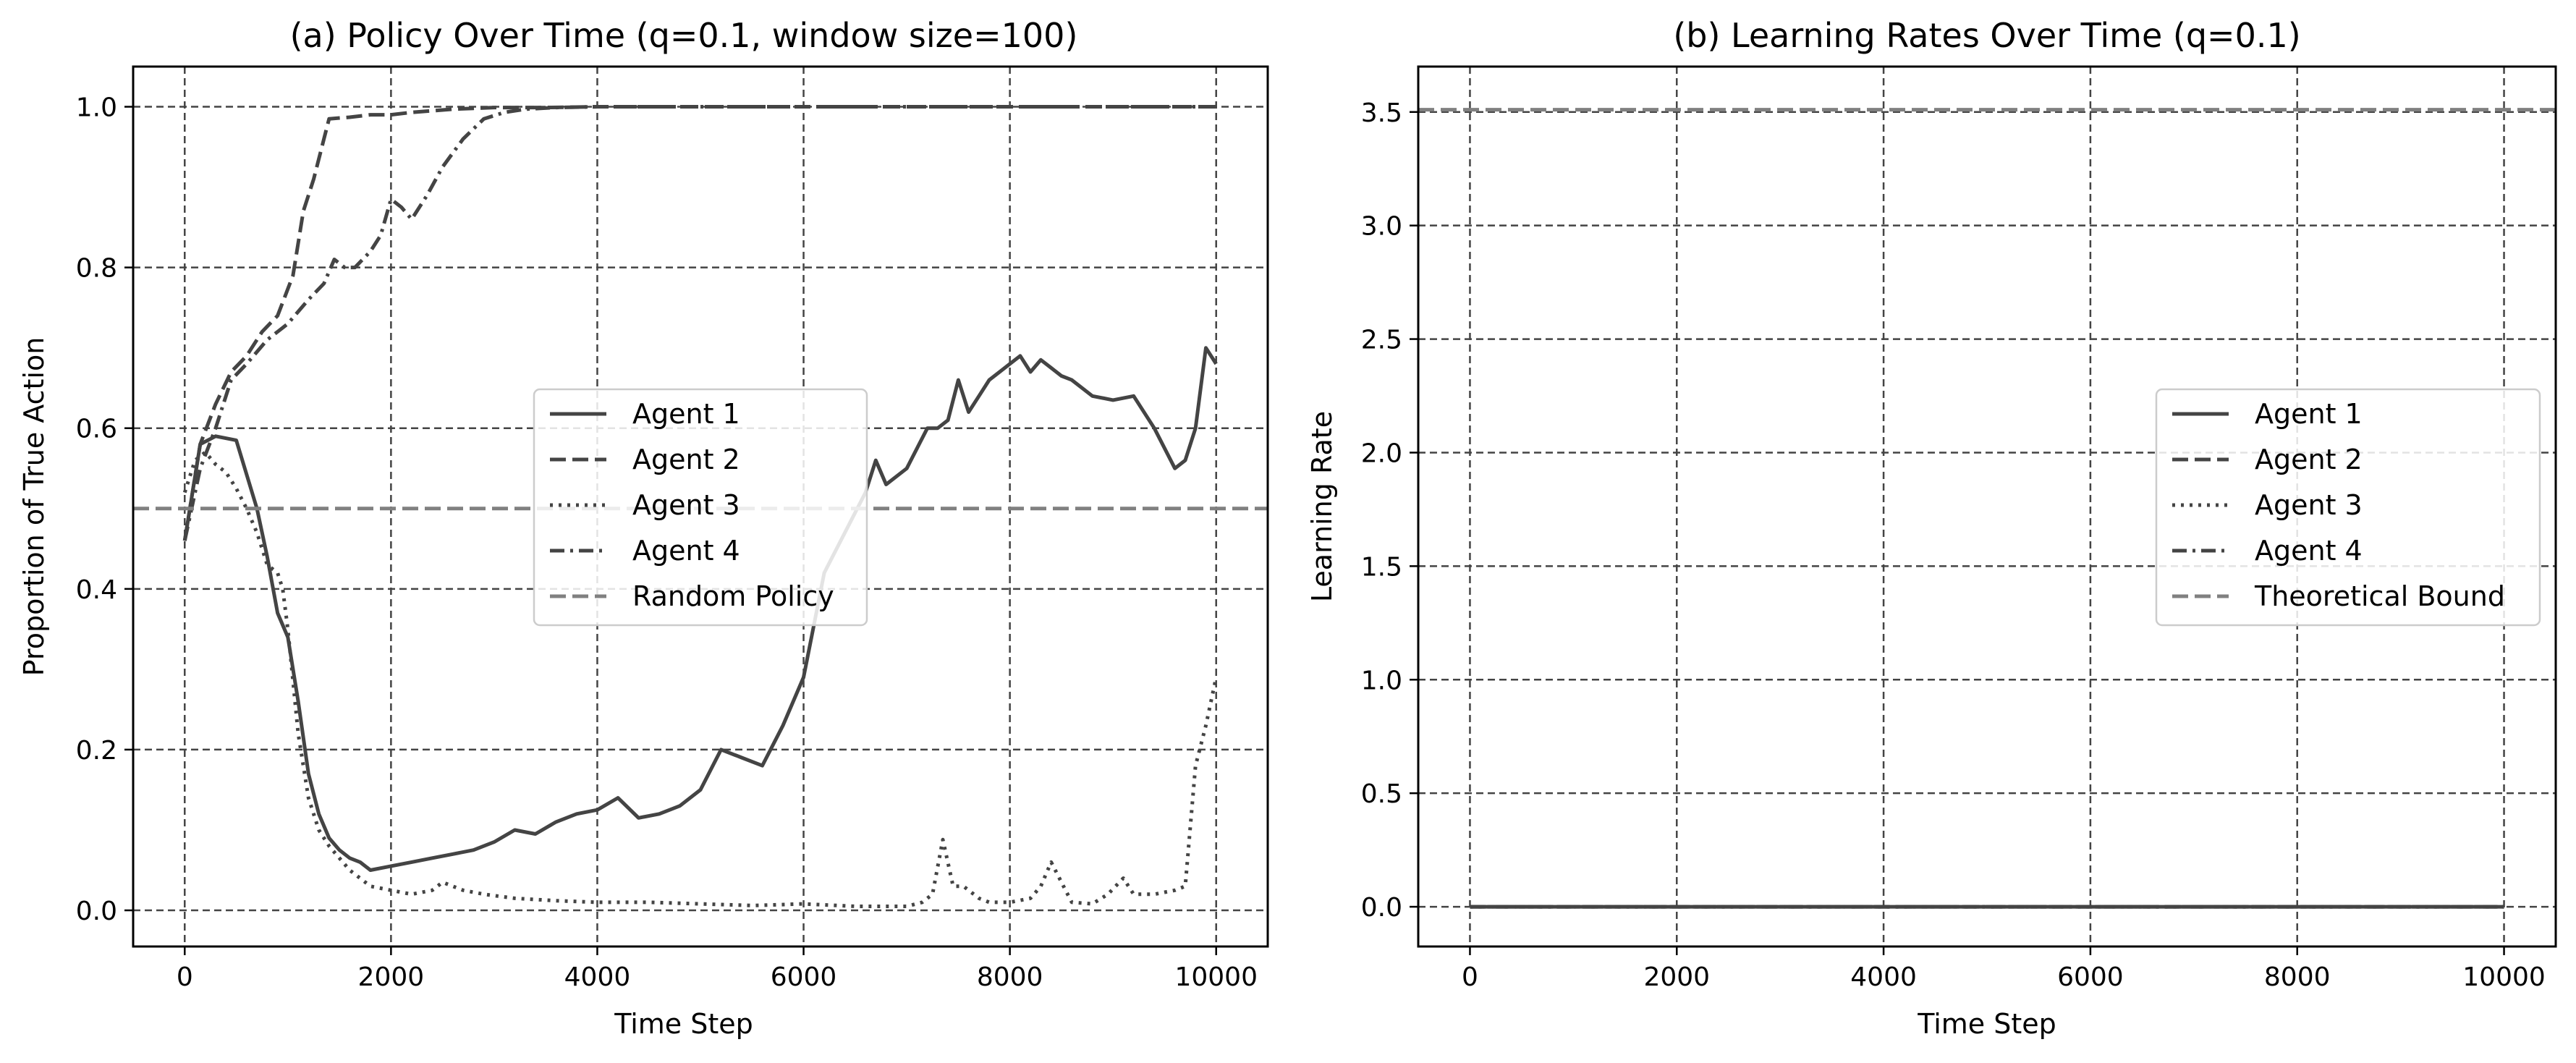  Describe the element at coordinates (1389, 510) in the screenshot. I see `chart-b-y-ticks: 0.0 0.5 1.0 1.5 2.0 2.5 3.0 3.5` at that location.